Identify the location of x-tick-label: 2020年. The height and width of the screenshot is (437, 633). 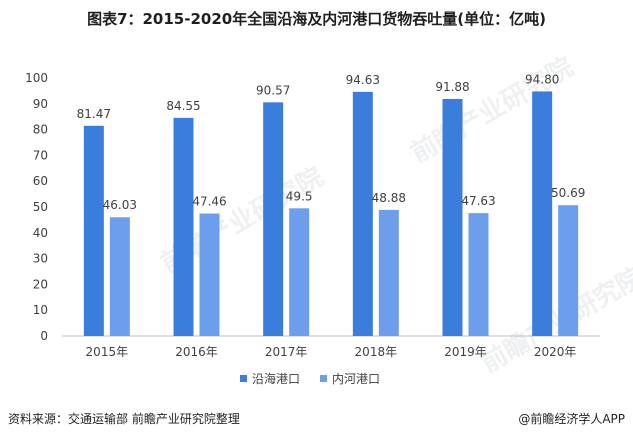
(555, 352).